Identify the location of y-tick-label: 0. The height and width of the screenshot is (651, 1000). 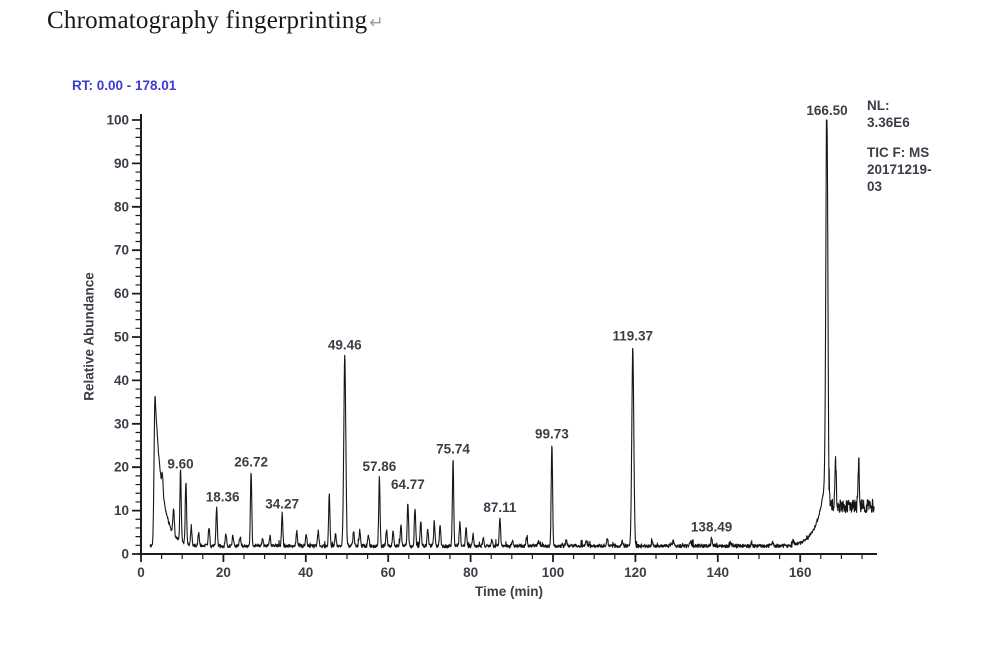
(125, 554).